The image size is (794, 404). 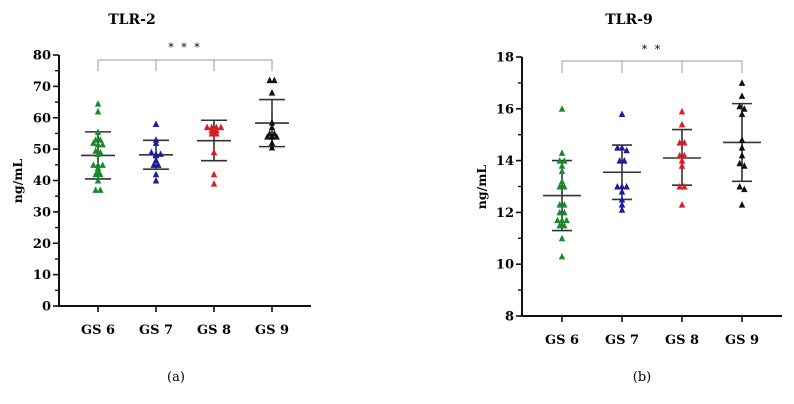 I want to click on chart-title: TLR-9, so click(x=628, y=20).